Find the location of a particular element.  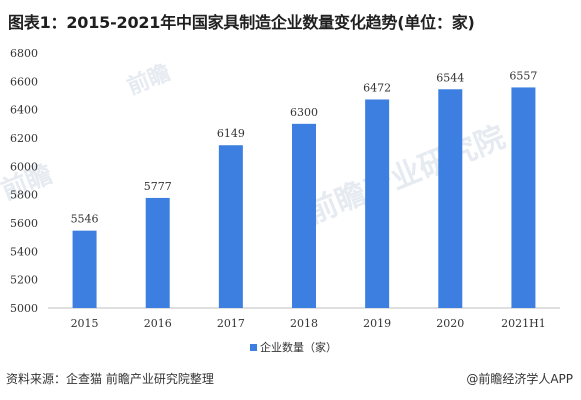

x-tick-label: 2020 is located at coordinates (450, 323).